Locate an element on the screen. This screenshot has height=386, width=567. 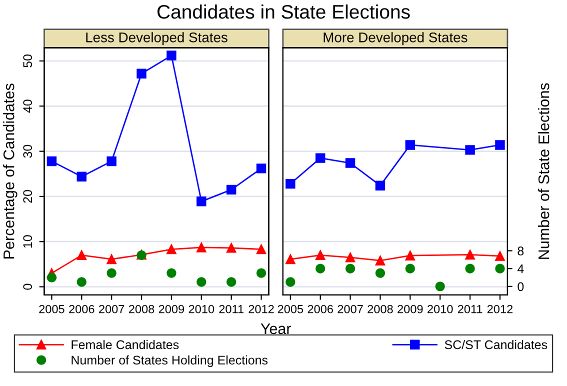
y-tick-label: 0 is located at coordinates (27, 287).